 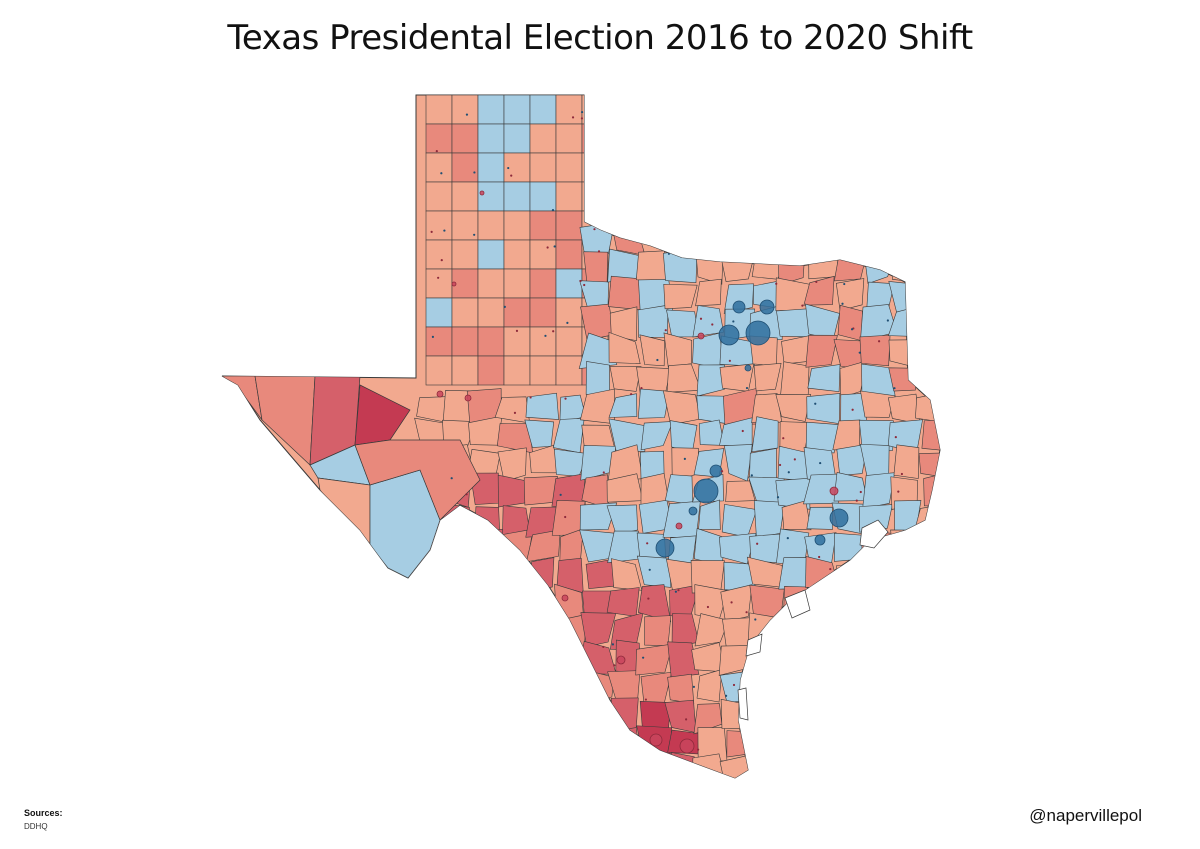 I want to click on author-credit: @napervillepol, so click(x=1085, y=815).